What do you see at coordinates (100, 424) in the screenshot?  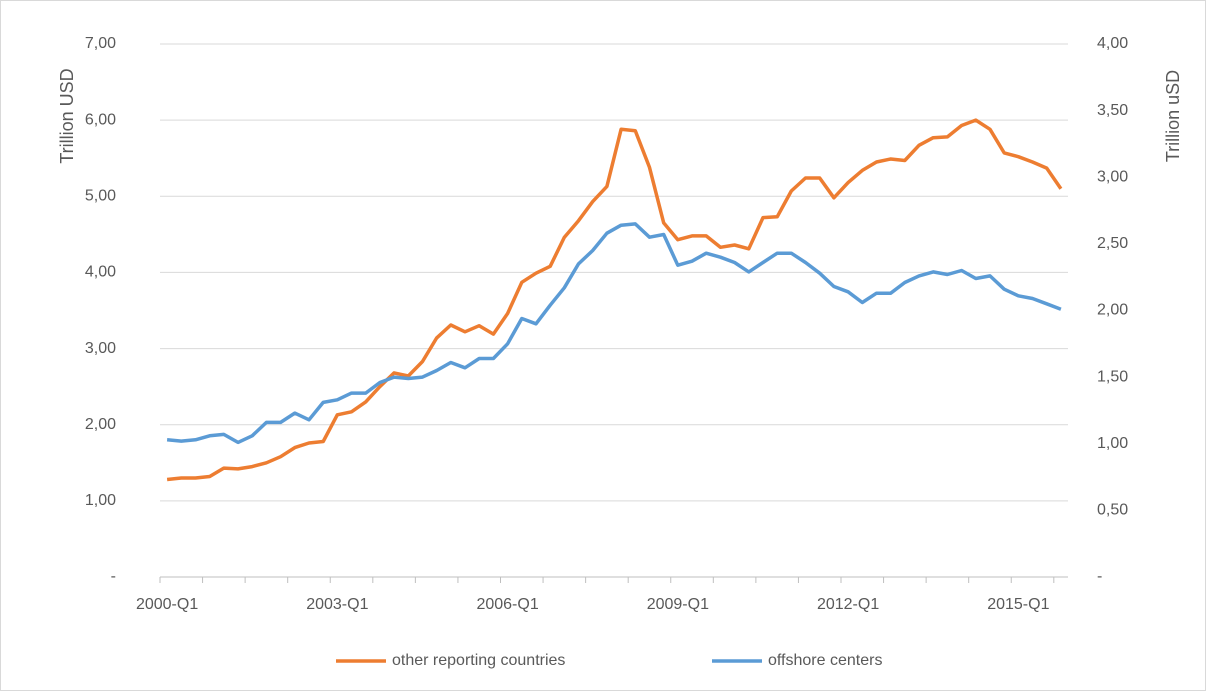 I see `y-tick-label: 2,00` at bounding box center [100, 424].